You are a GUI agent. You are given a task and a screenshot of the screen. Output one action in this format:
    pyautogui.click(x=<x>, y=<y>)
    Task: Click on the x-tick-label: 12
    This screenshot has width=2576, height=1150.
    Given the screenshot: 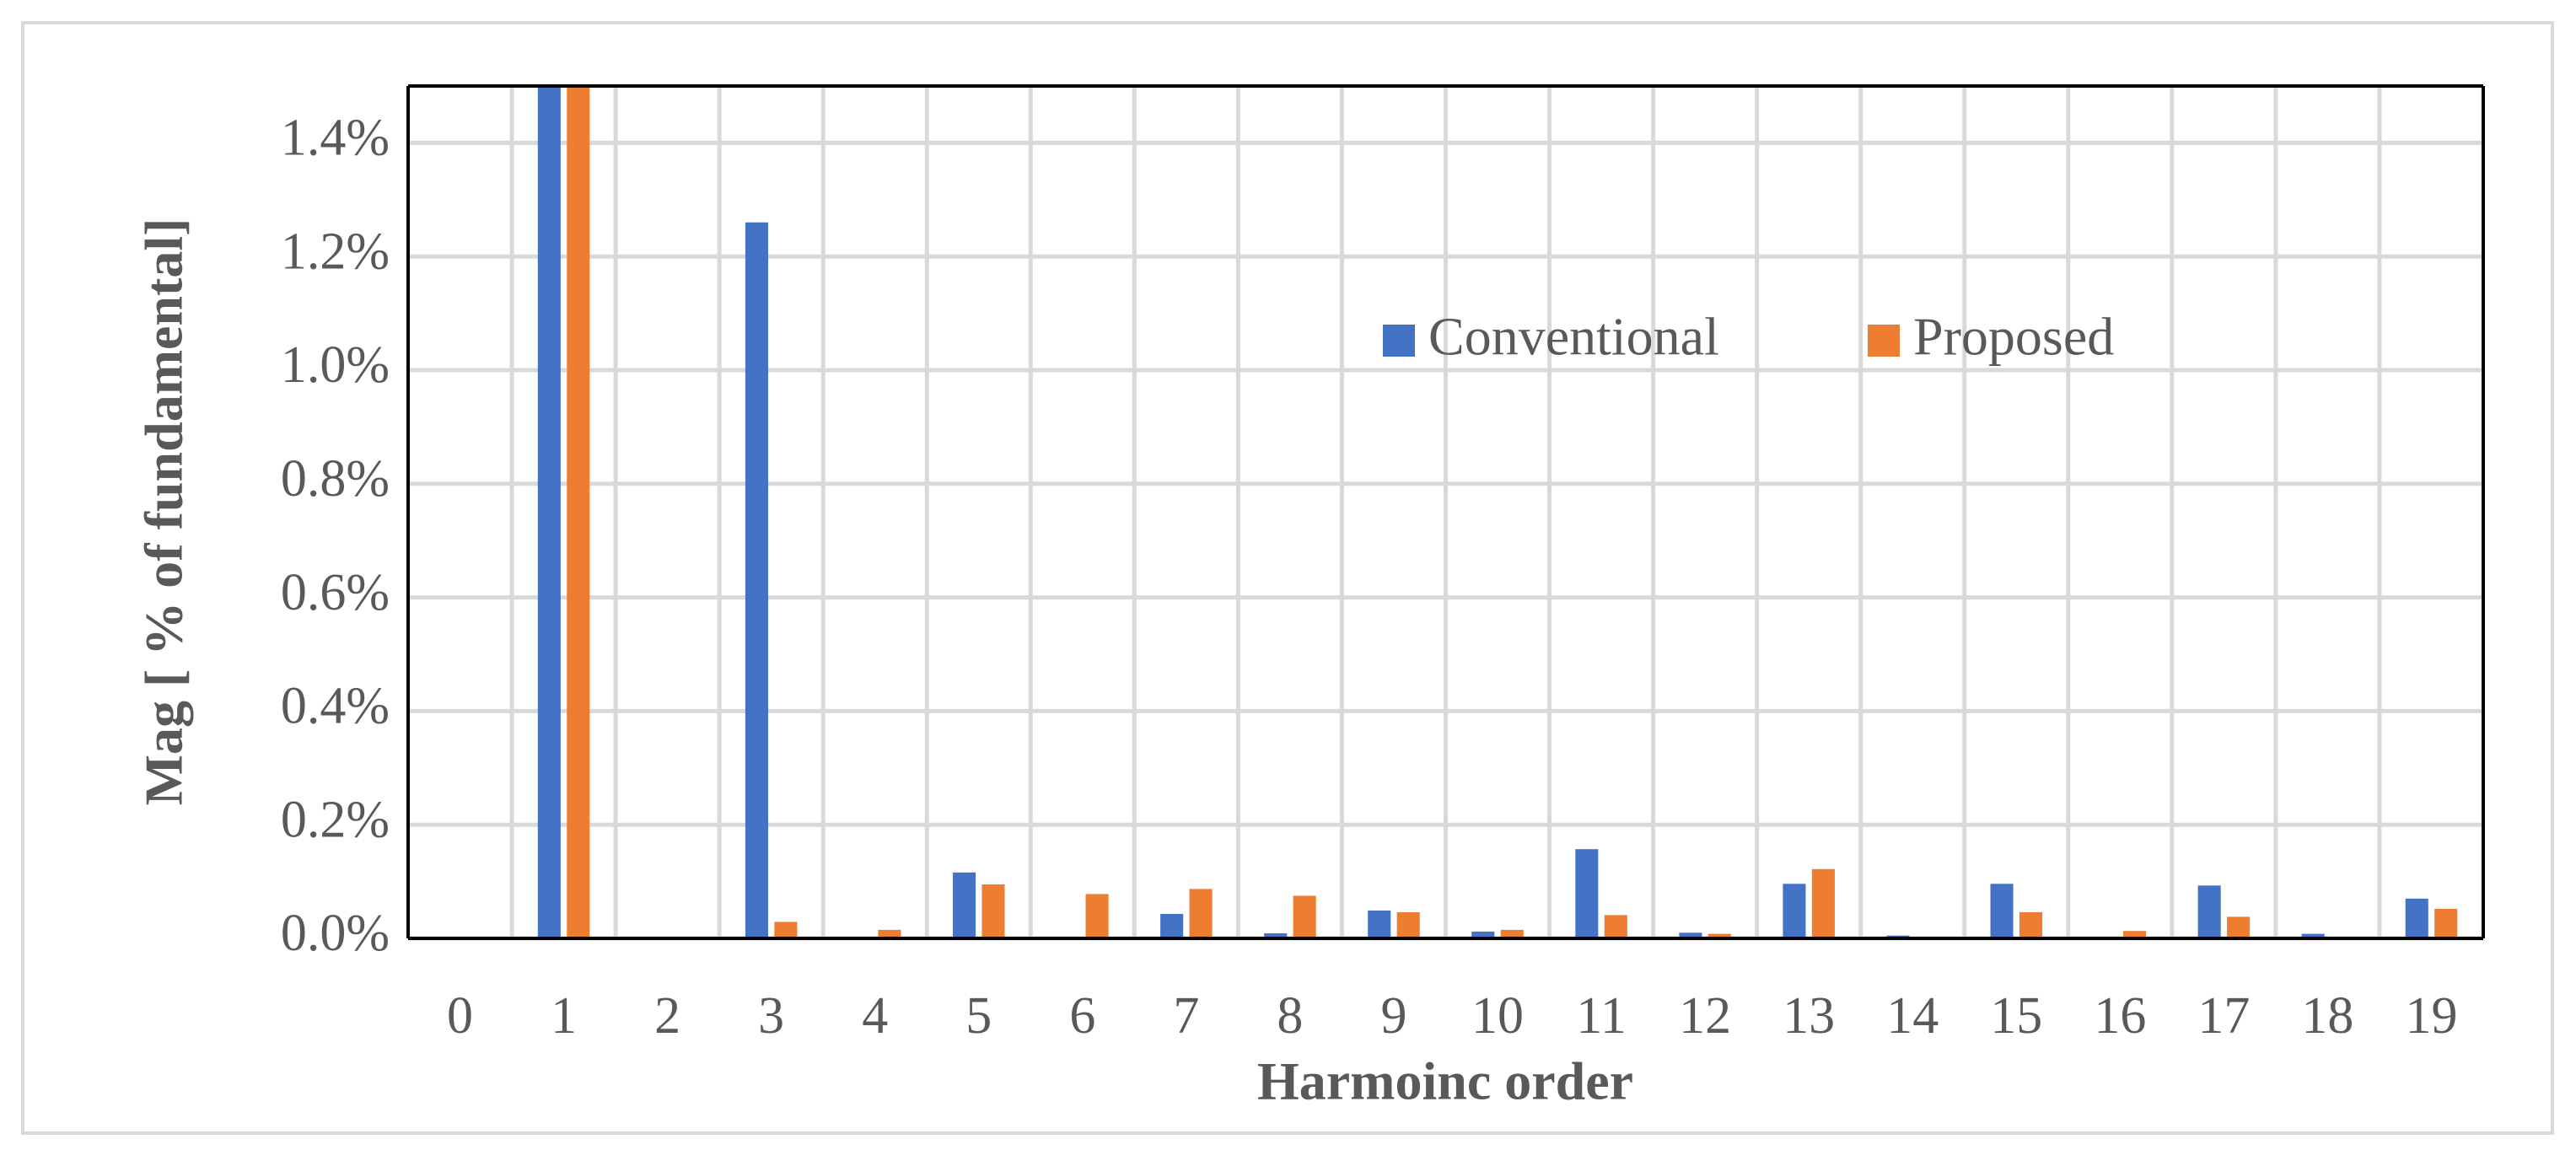 What is the action you would take?
    pyautogui.click(x=1705, y=1016)
    